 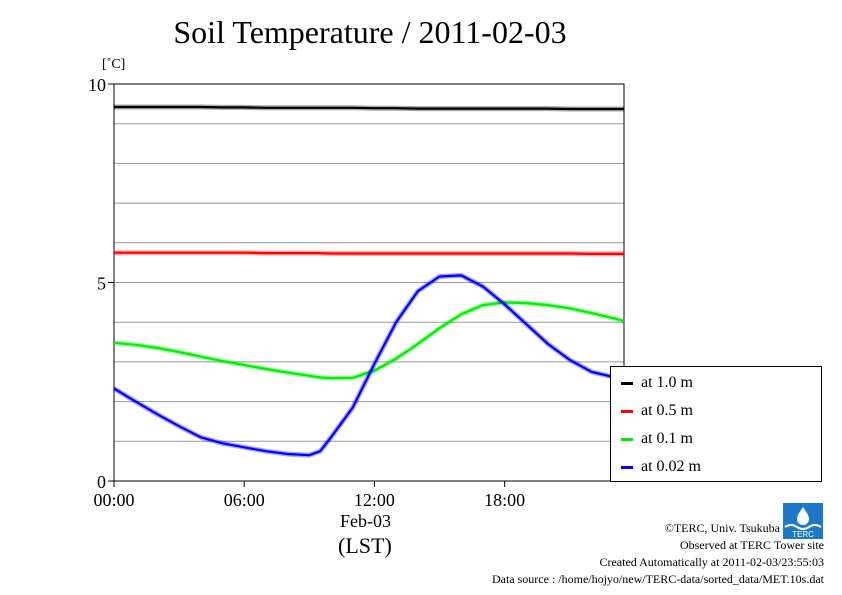 I want to click on legend-item: at 1.0 m, so click(x=657, y=383).